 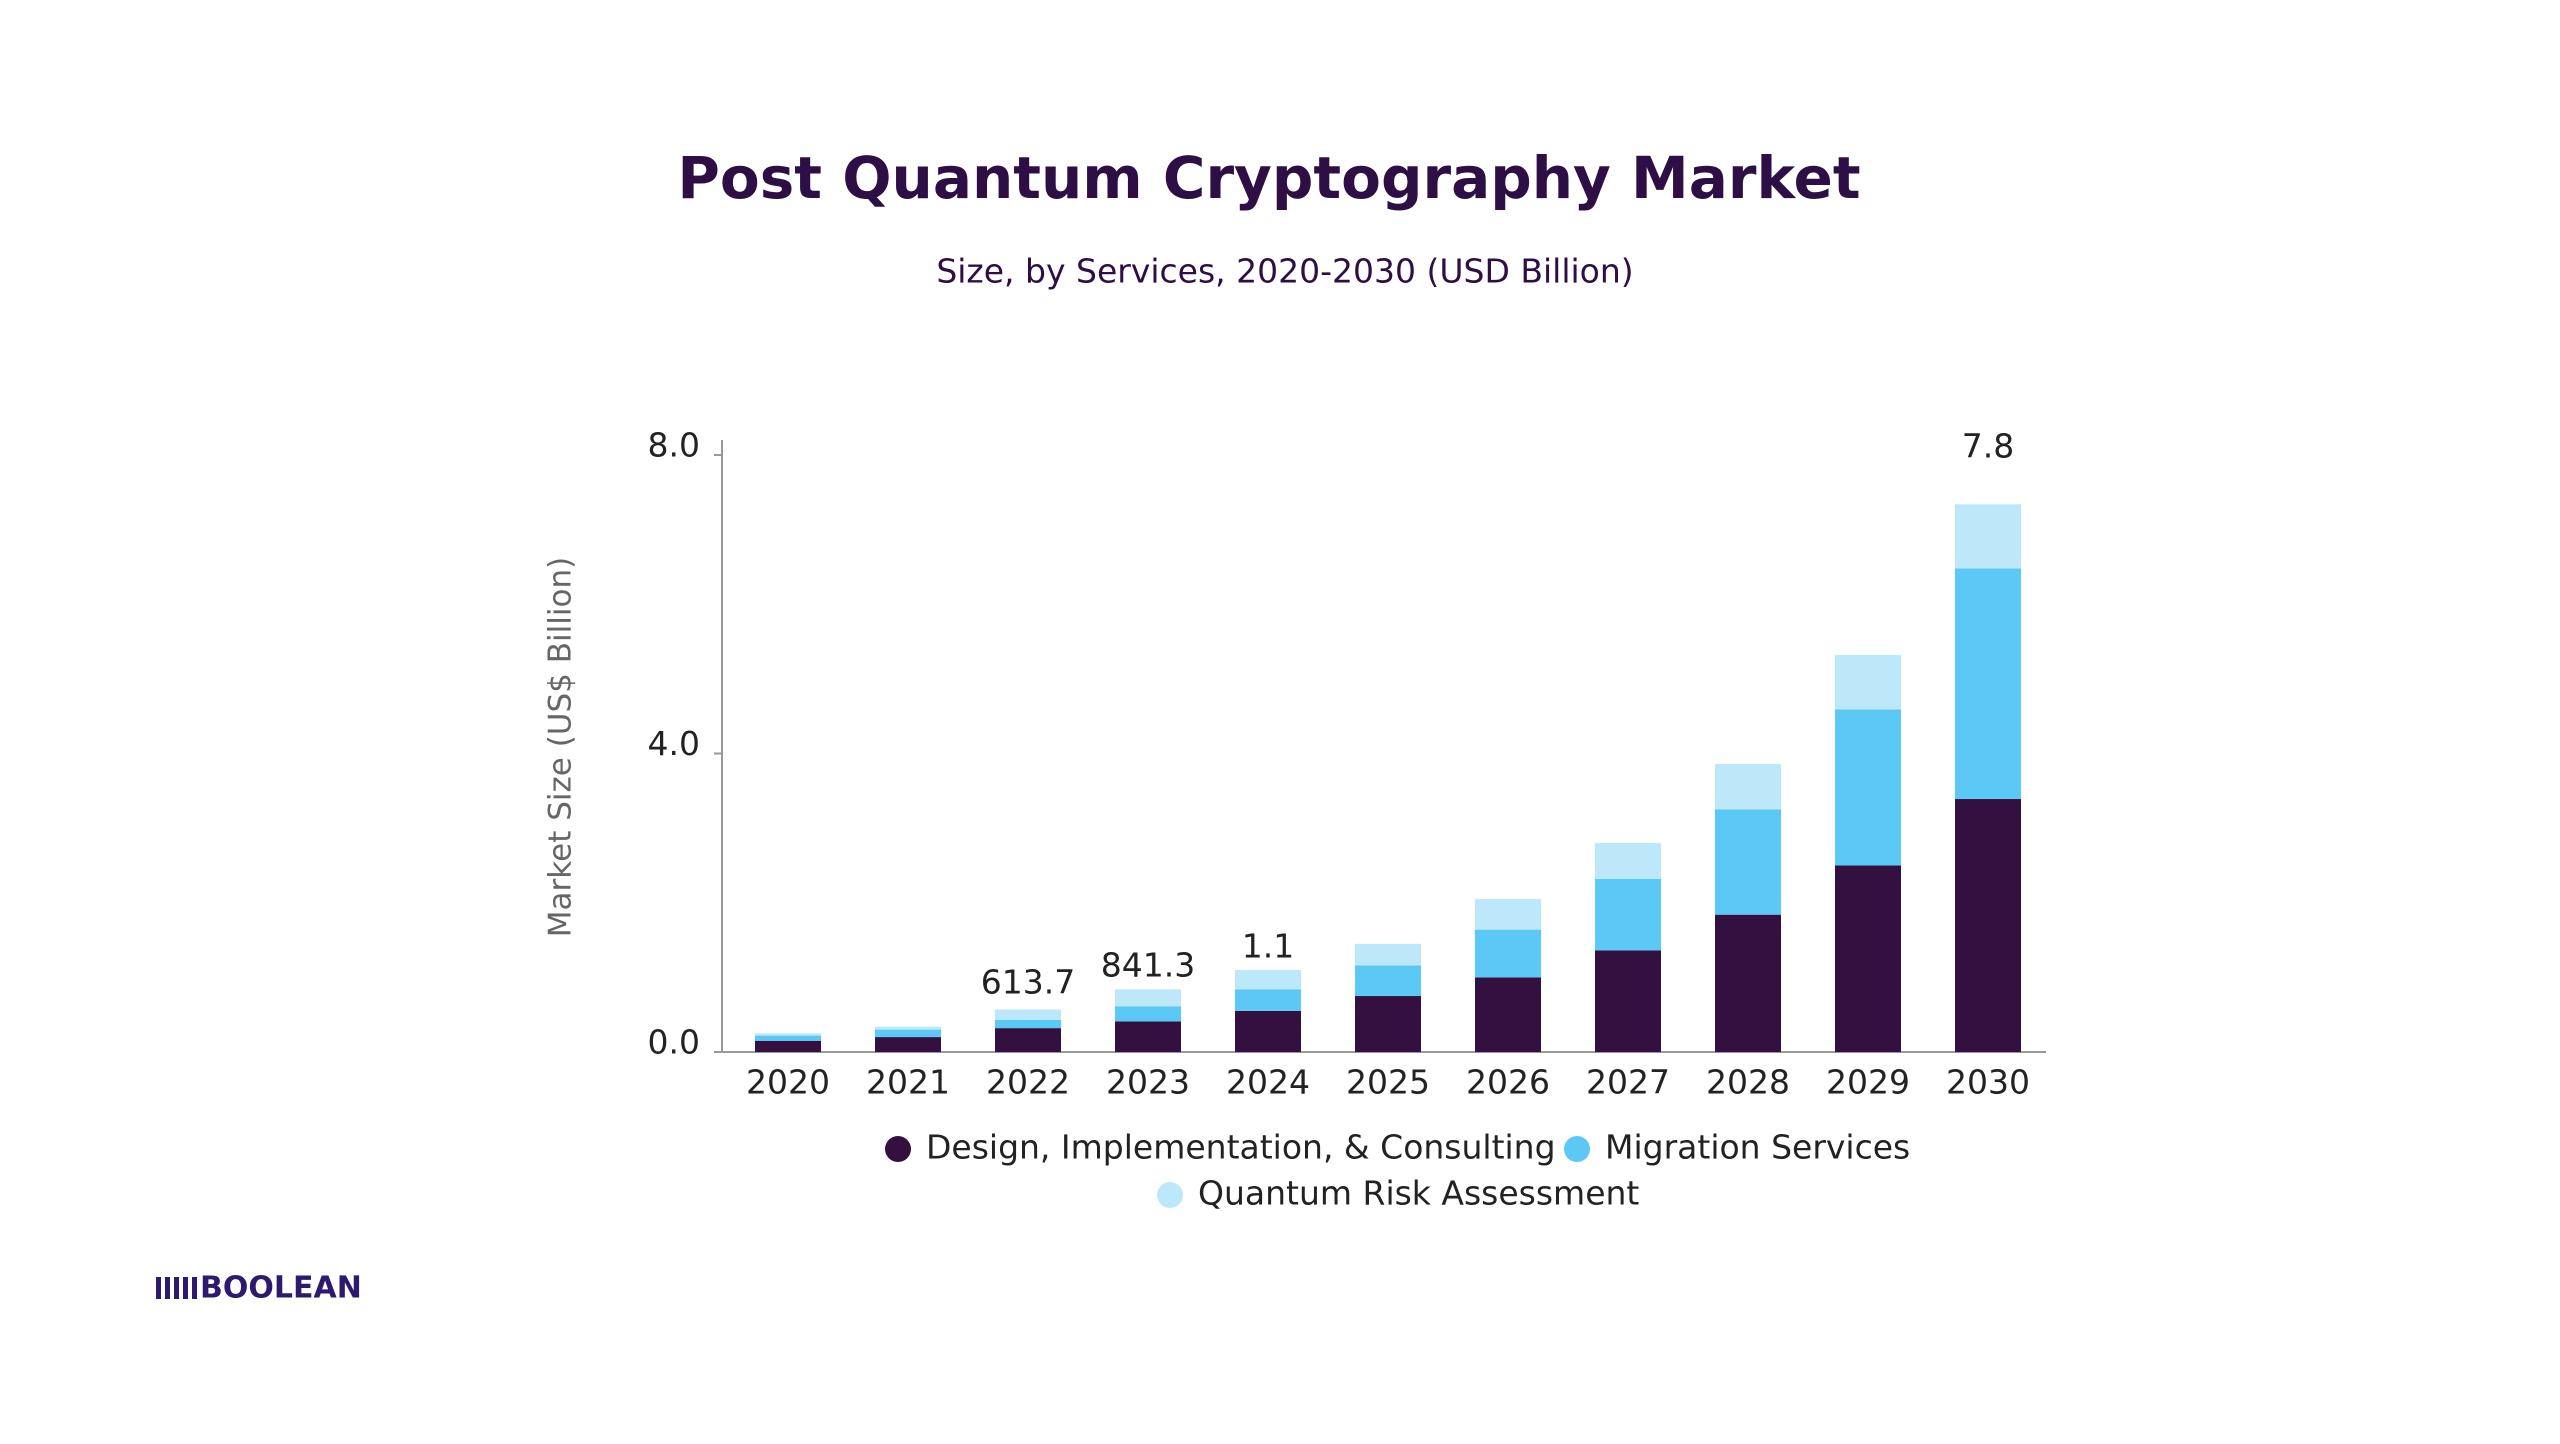 I want to click on x-tick-label: 2030, so click(x=1988, y=1082).